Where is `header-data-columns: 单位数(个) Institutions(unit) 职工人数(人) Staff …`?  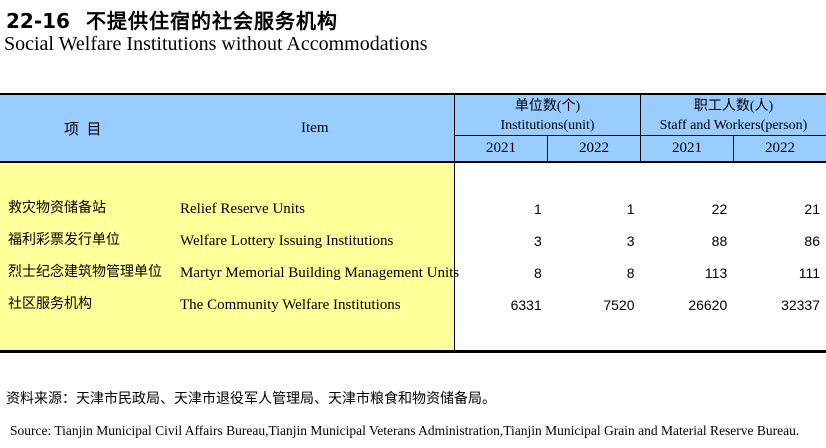
header-data-columns: 单位数(个) Institutions(unit) 职工人数(人) Staff … is located at coordinates (640, 128).